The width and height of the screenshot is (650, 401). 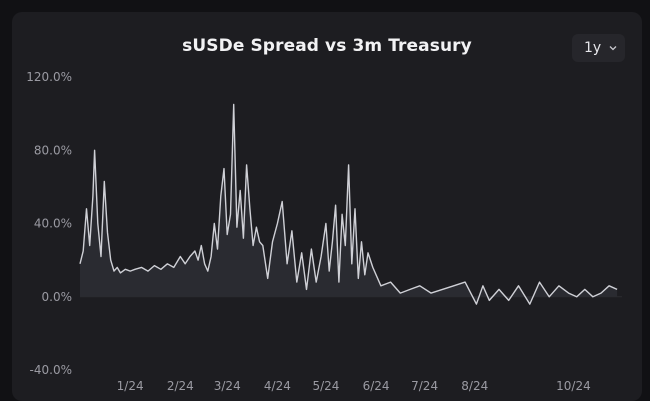 What do you see at coordinates (593, 48) in the screenshot?
I see `range-selected-value: 1y` at bounding box center [593, 48].